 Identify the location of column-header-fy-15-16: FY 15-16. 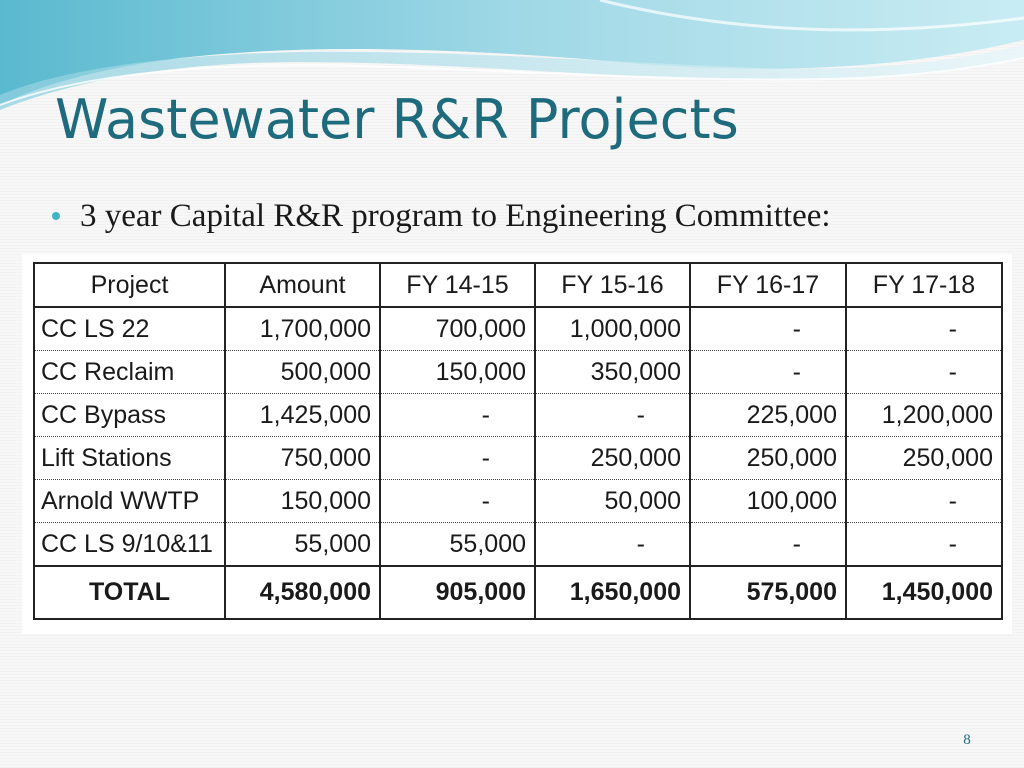
(612, 285).